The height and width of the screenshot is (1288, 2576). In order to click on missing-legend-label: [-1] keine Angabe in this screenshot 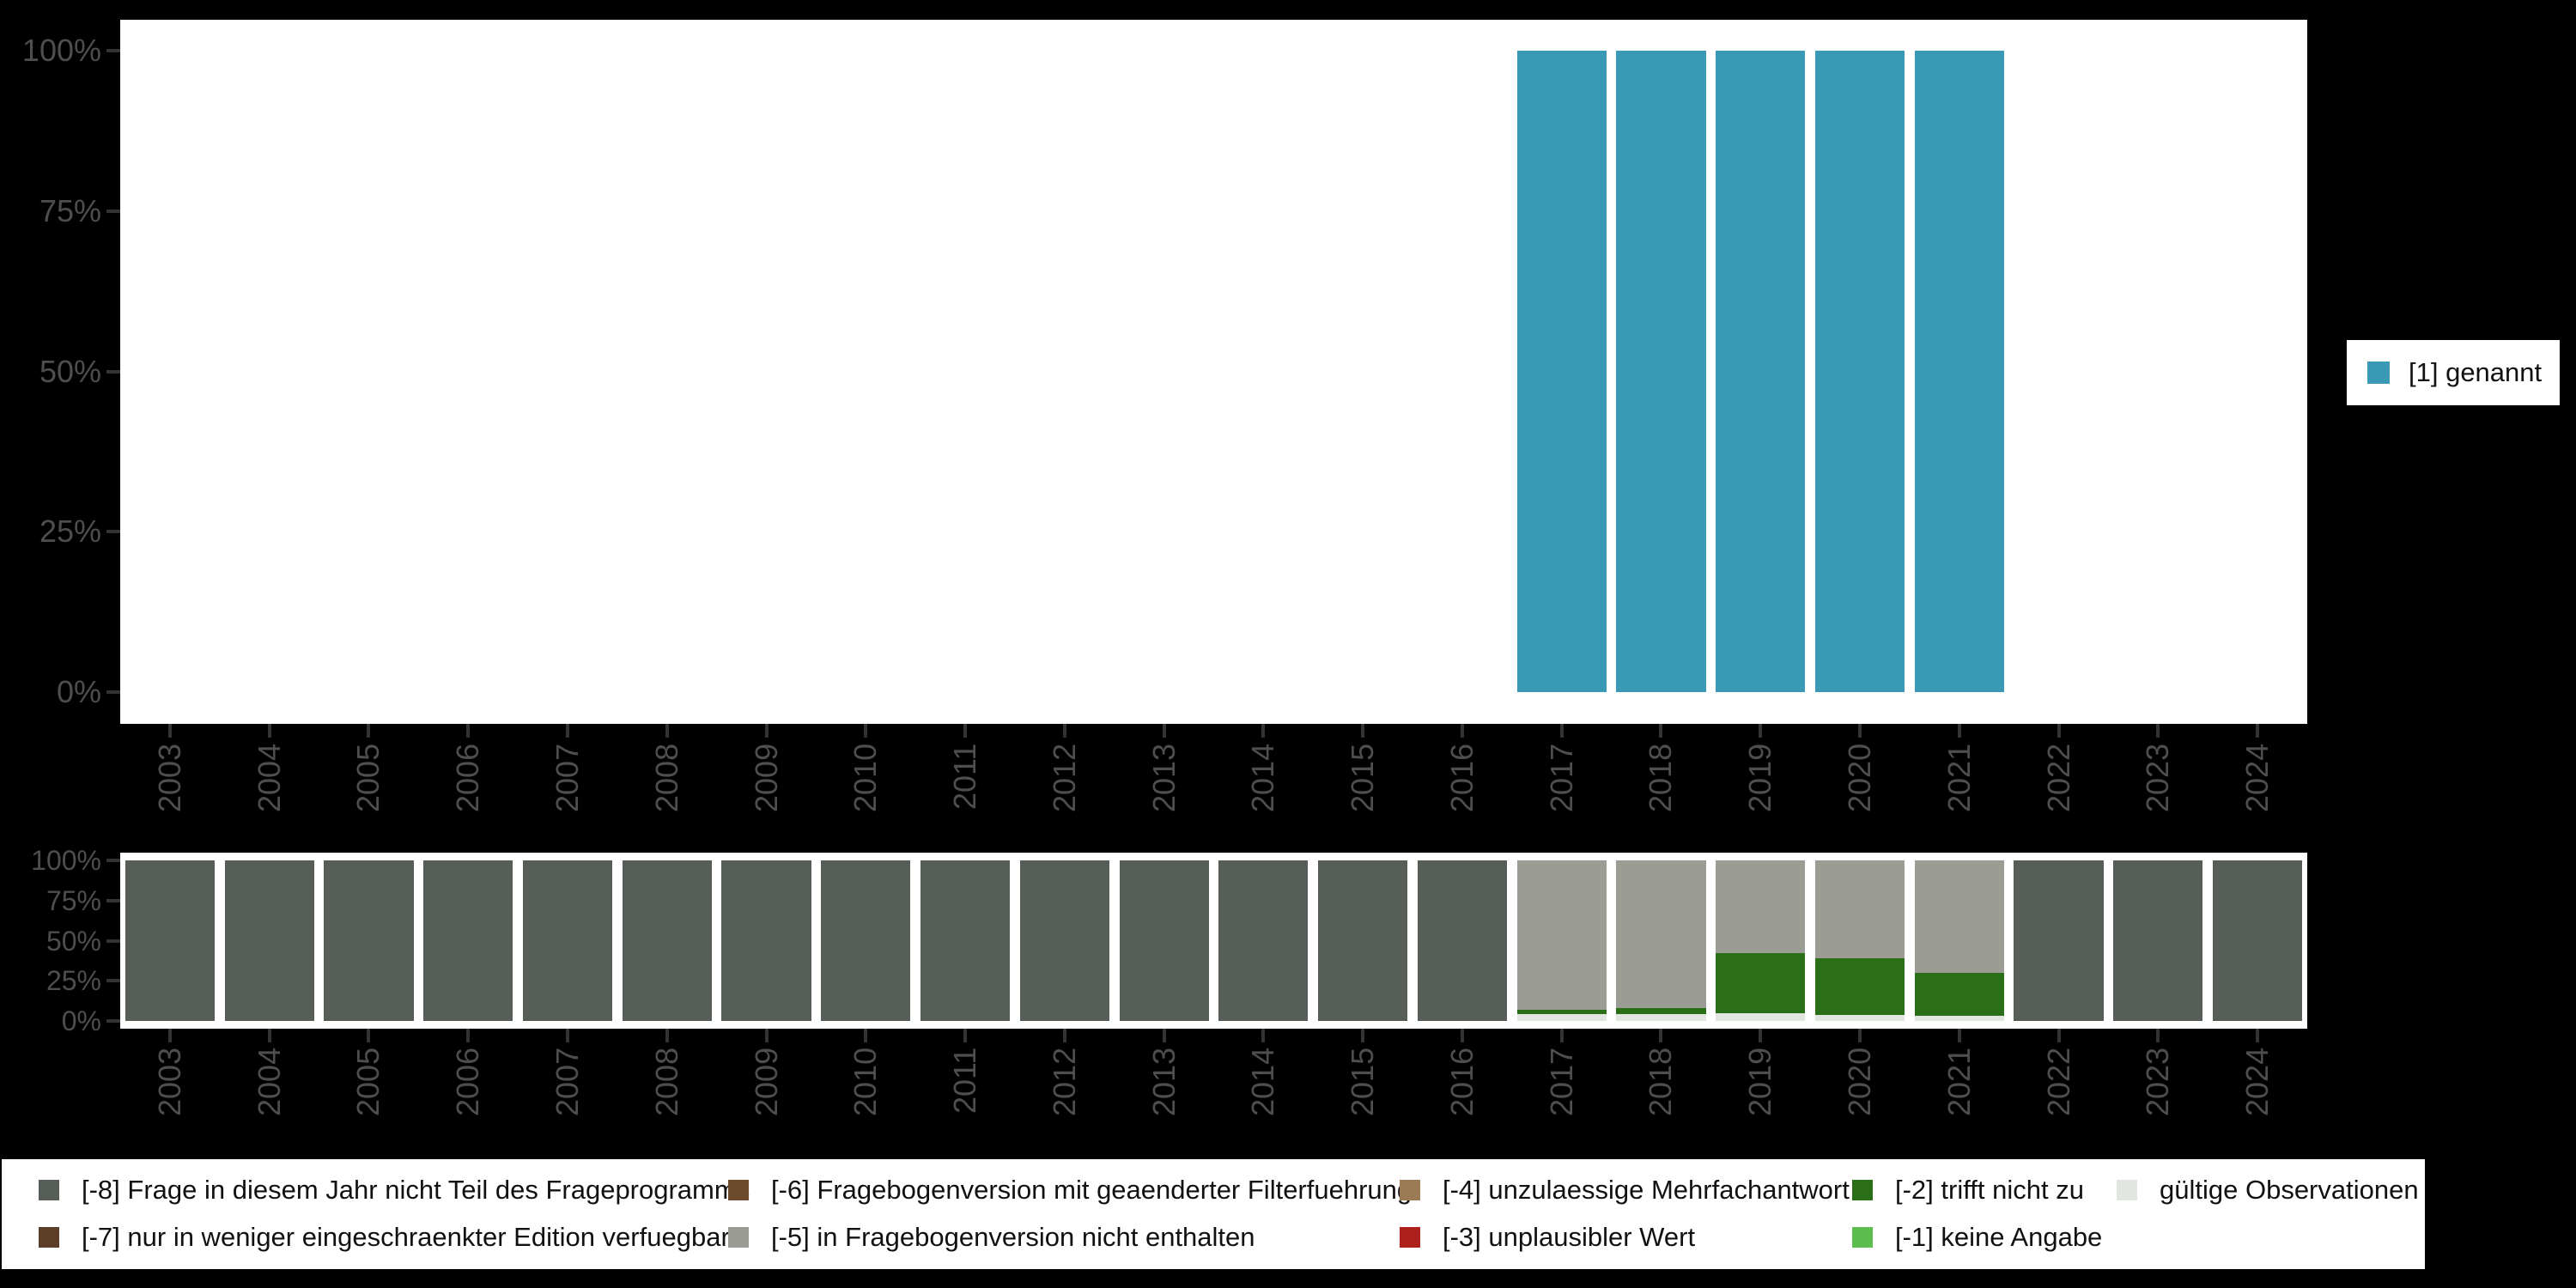, I will do `click(1999, 1237)`.